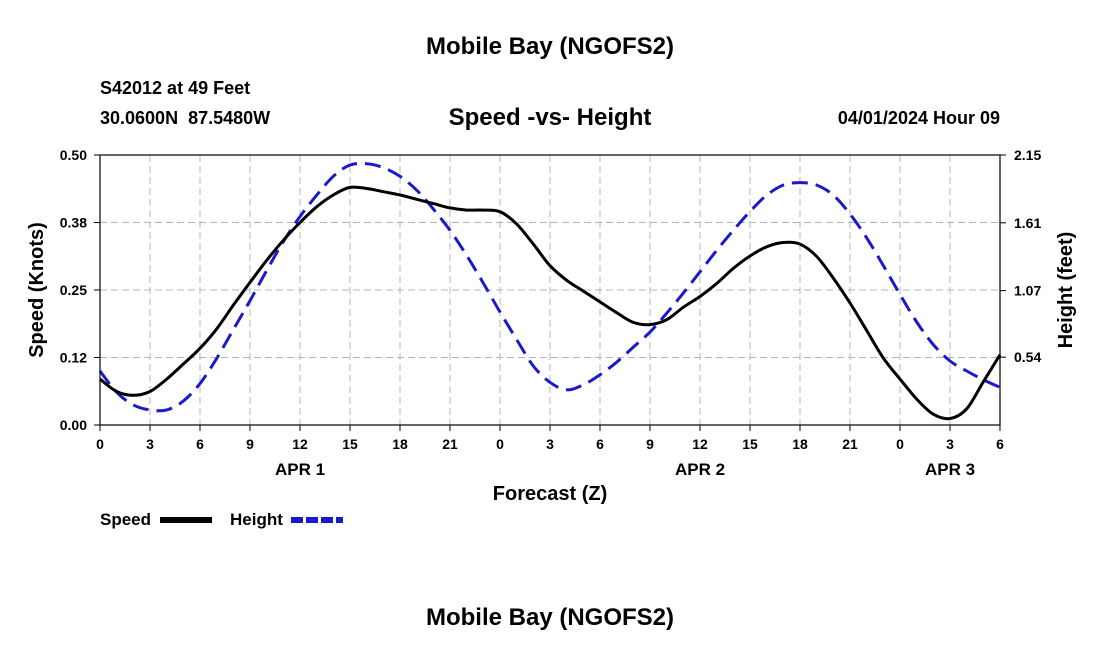 This screenshot has width=1100, height=650. Describe the element at coordinates (1027, 155) in the screenshot. I see `y-tick-label-right: 2.15` at that location.